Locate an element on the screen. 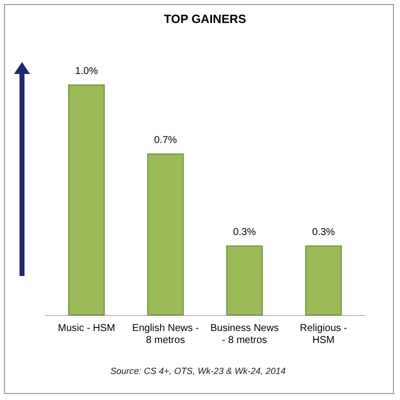 The width and height of the screenshot is (400, 400). chart-title: TOP GAINERS is located at coordinates (205, 19).